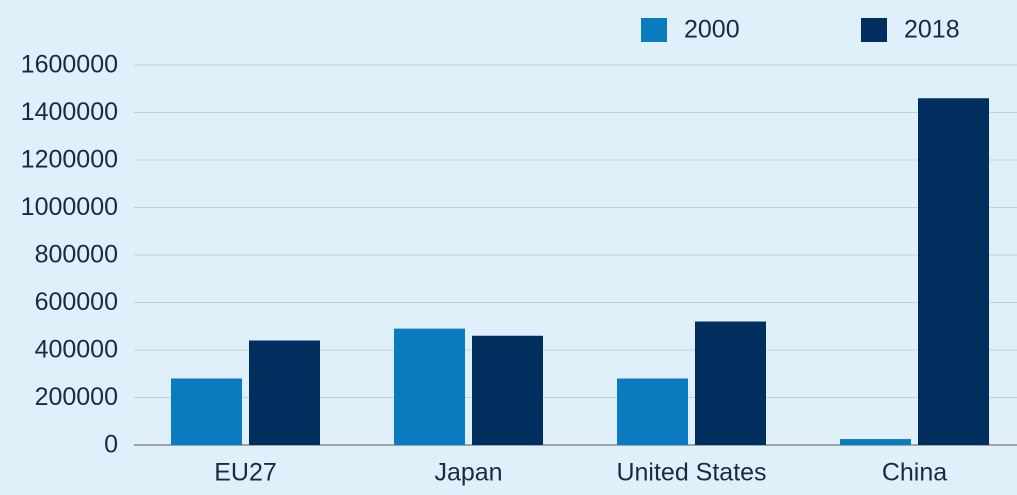  What do you see at coordinates (245, 473) in the screenshot?
I see `x-tick-label: EU27` at bounding box center [245, 473].